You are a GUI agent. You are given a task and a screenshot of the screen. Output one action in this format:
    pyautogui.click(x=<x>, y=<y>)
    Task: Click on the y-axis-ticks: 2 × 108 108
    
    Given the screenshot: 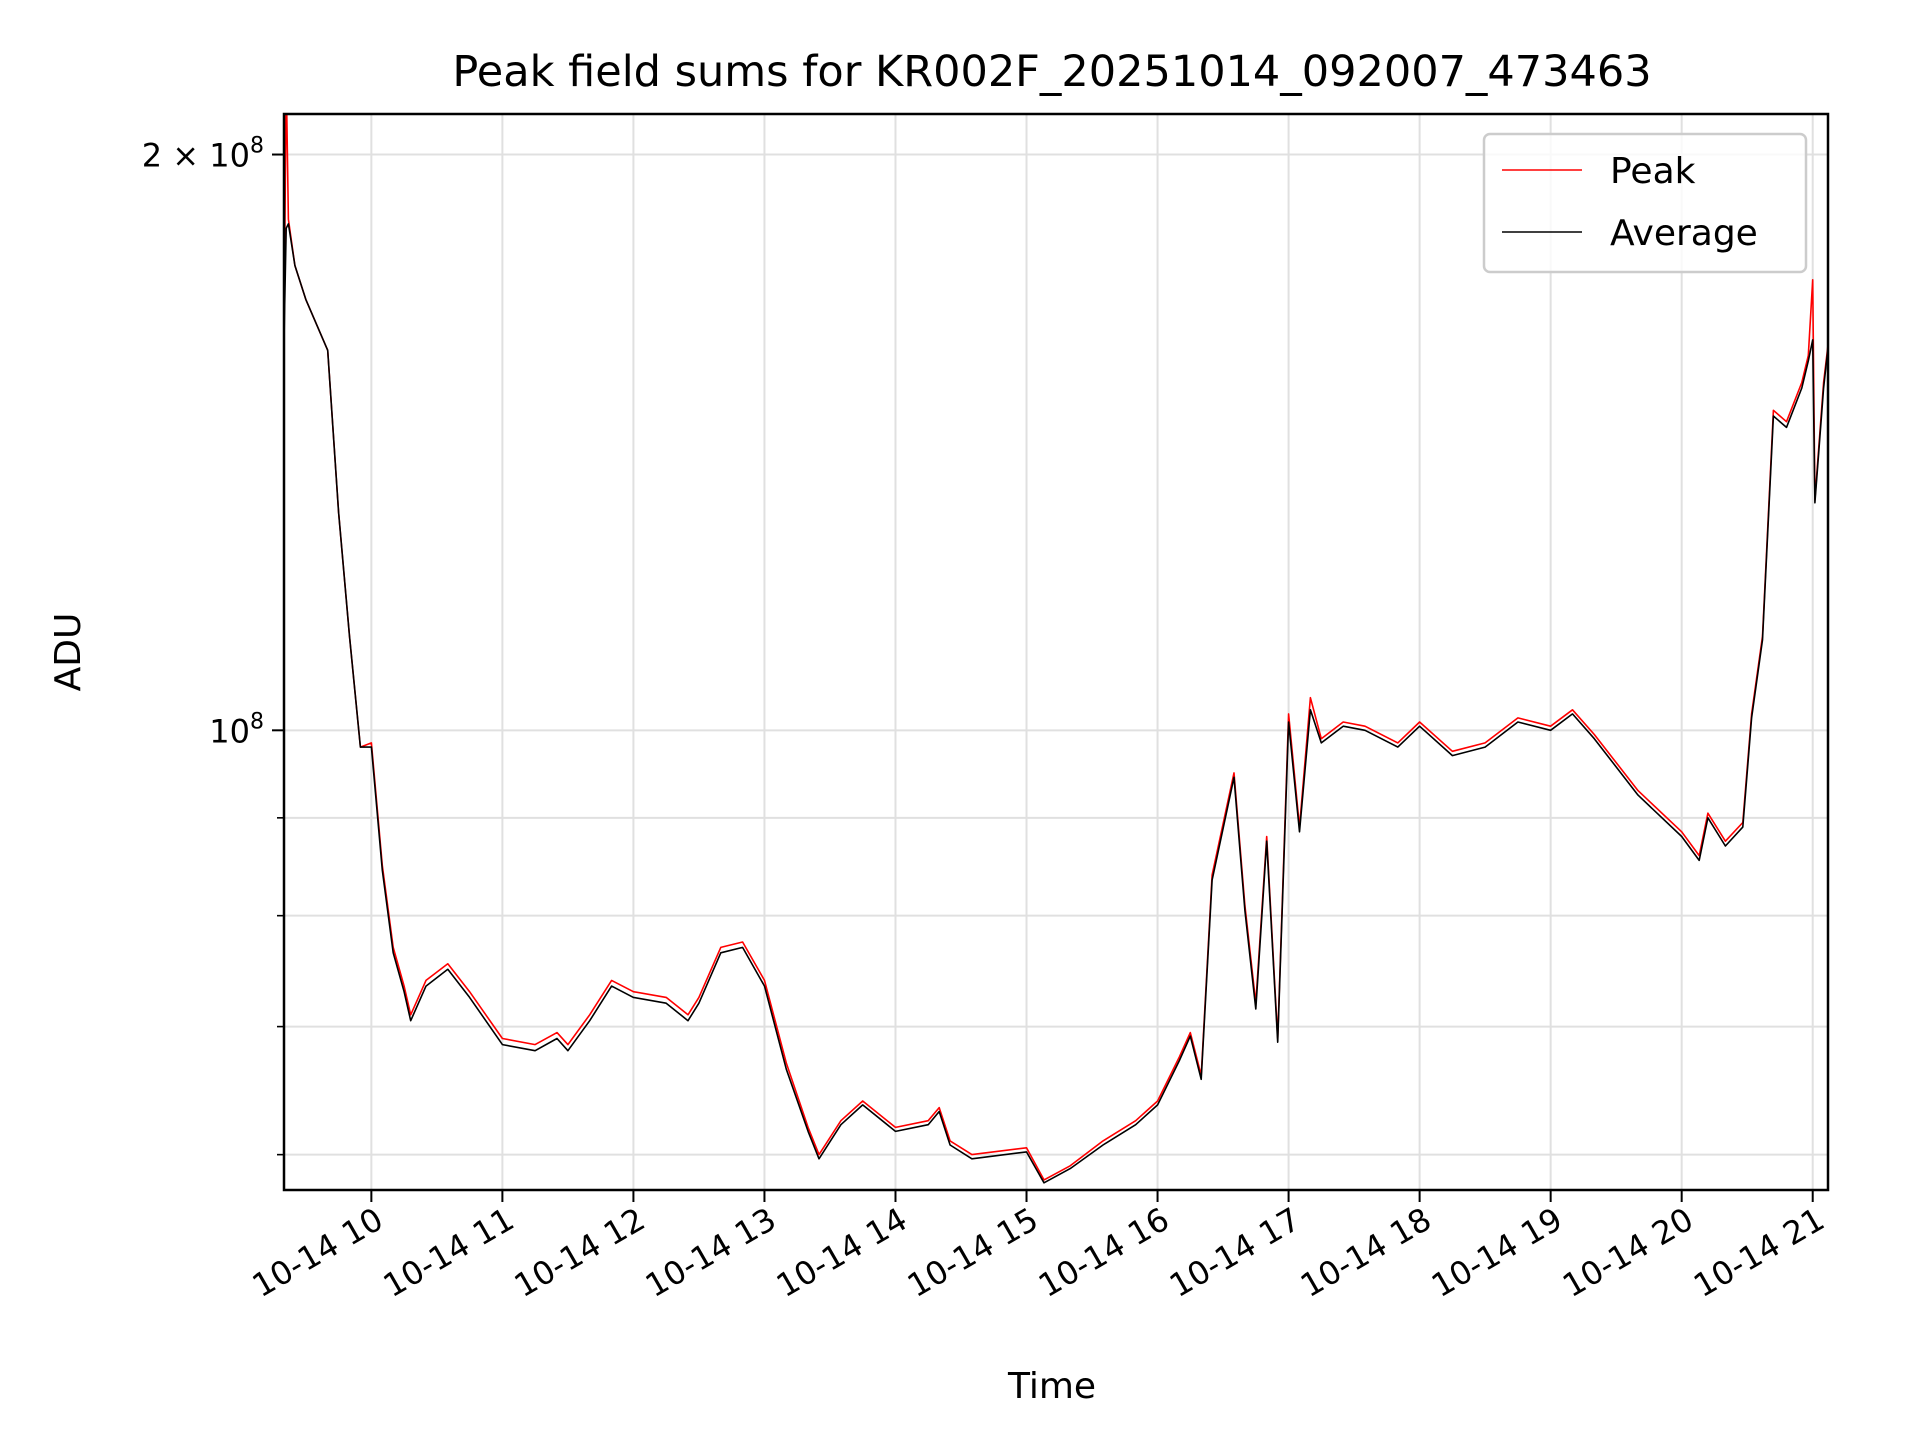 What is the action you would take?
    pyautogui.click(x=213, y=645)
    